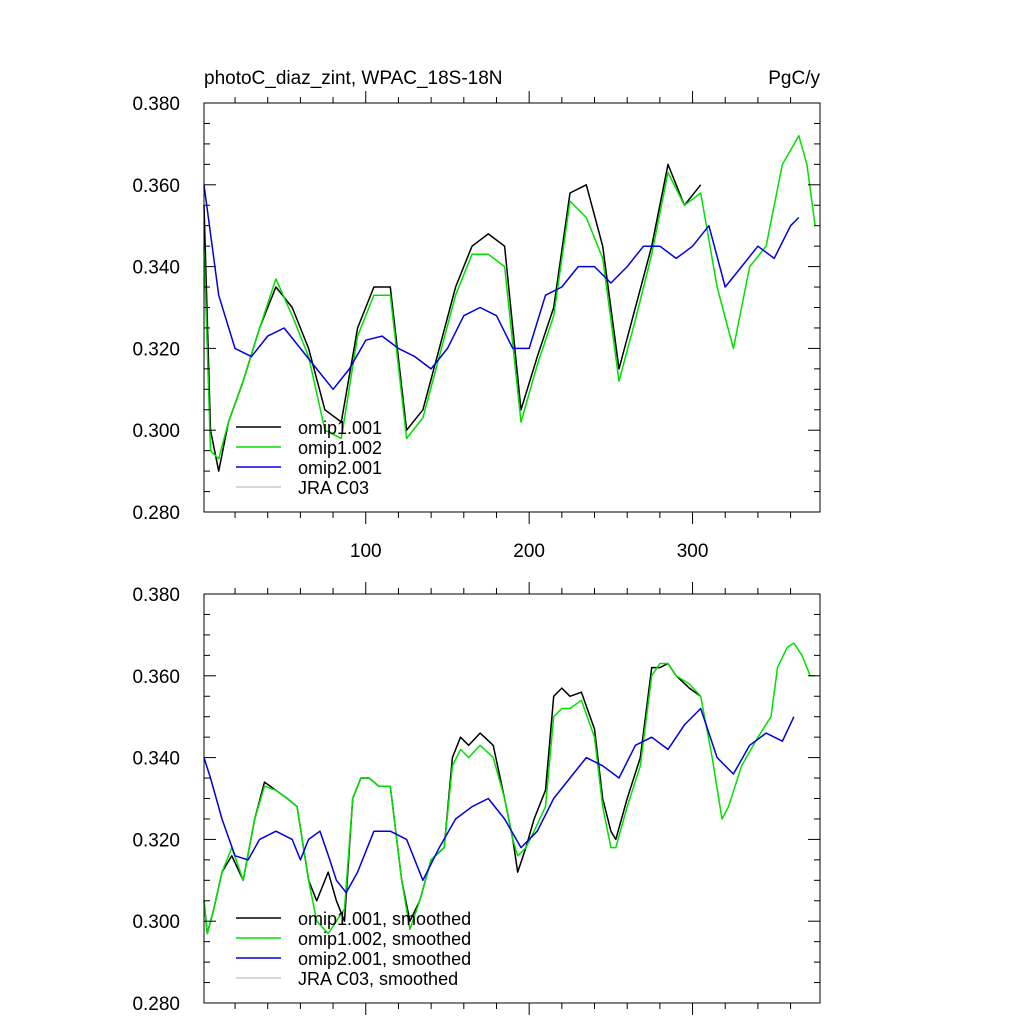 This screenshot has height=1029, width=1024. Describe the element at coordinates (693, 551) in the screenshot. I see `x-tick-label: 300` at that location.